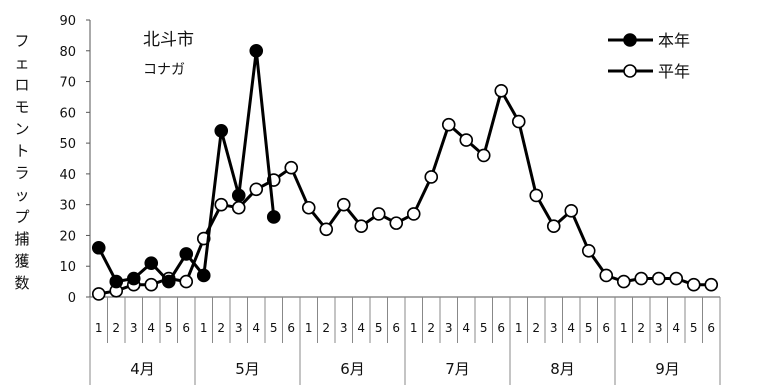  What do you see at coordinates (21, 85) in the screenshot?
I see `y-axis-label-2: ロ` at bounding box center [21, 85].